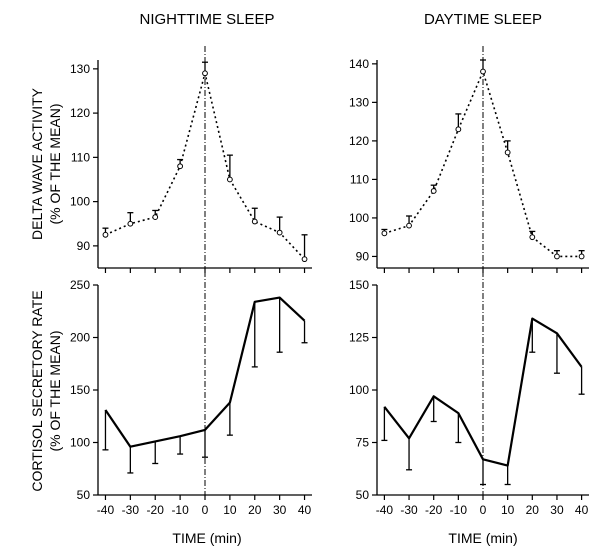 The height and width of the screenshot is (547, 592). I want to click on y-tick-label: 140, so click(359, 64).